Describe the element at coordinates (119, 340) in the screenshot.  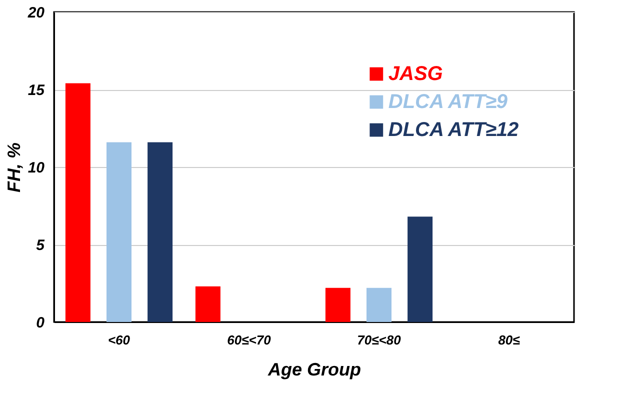
I see `x-tick-label: <60` at that location.